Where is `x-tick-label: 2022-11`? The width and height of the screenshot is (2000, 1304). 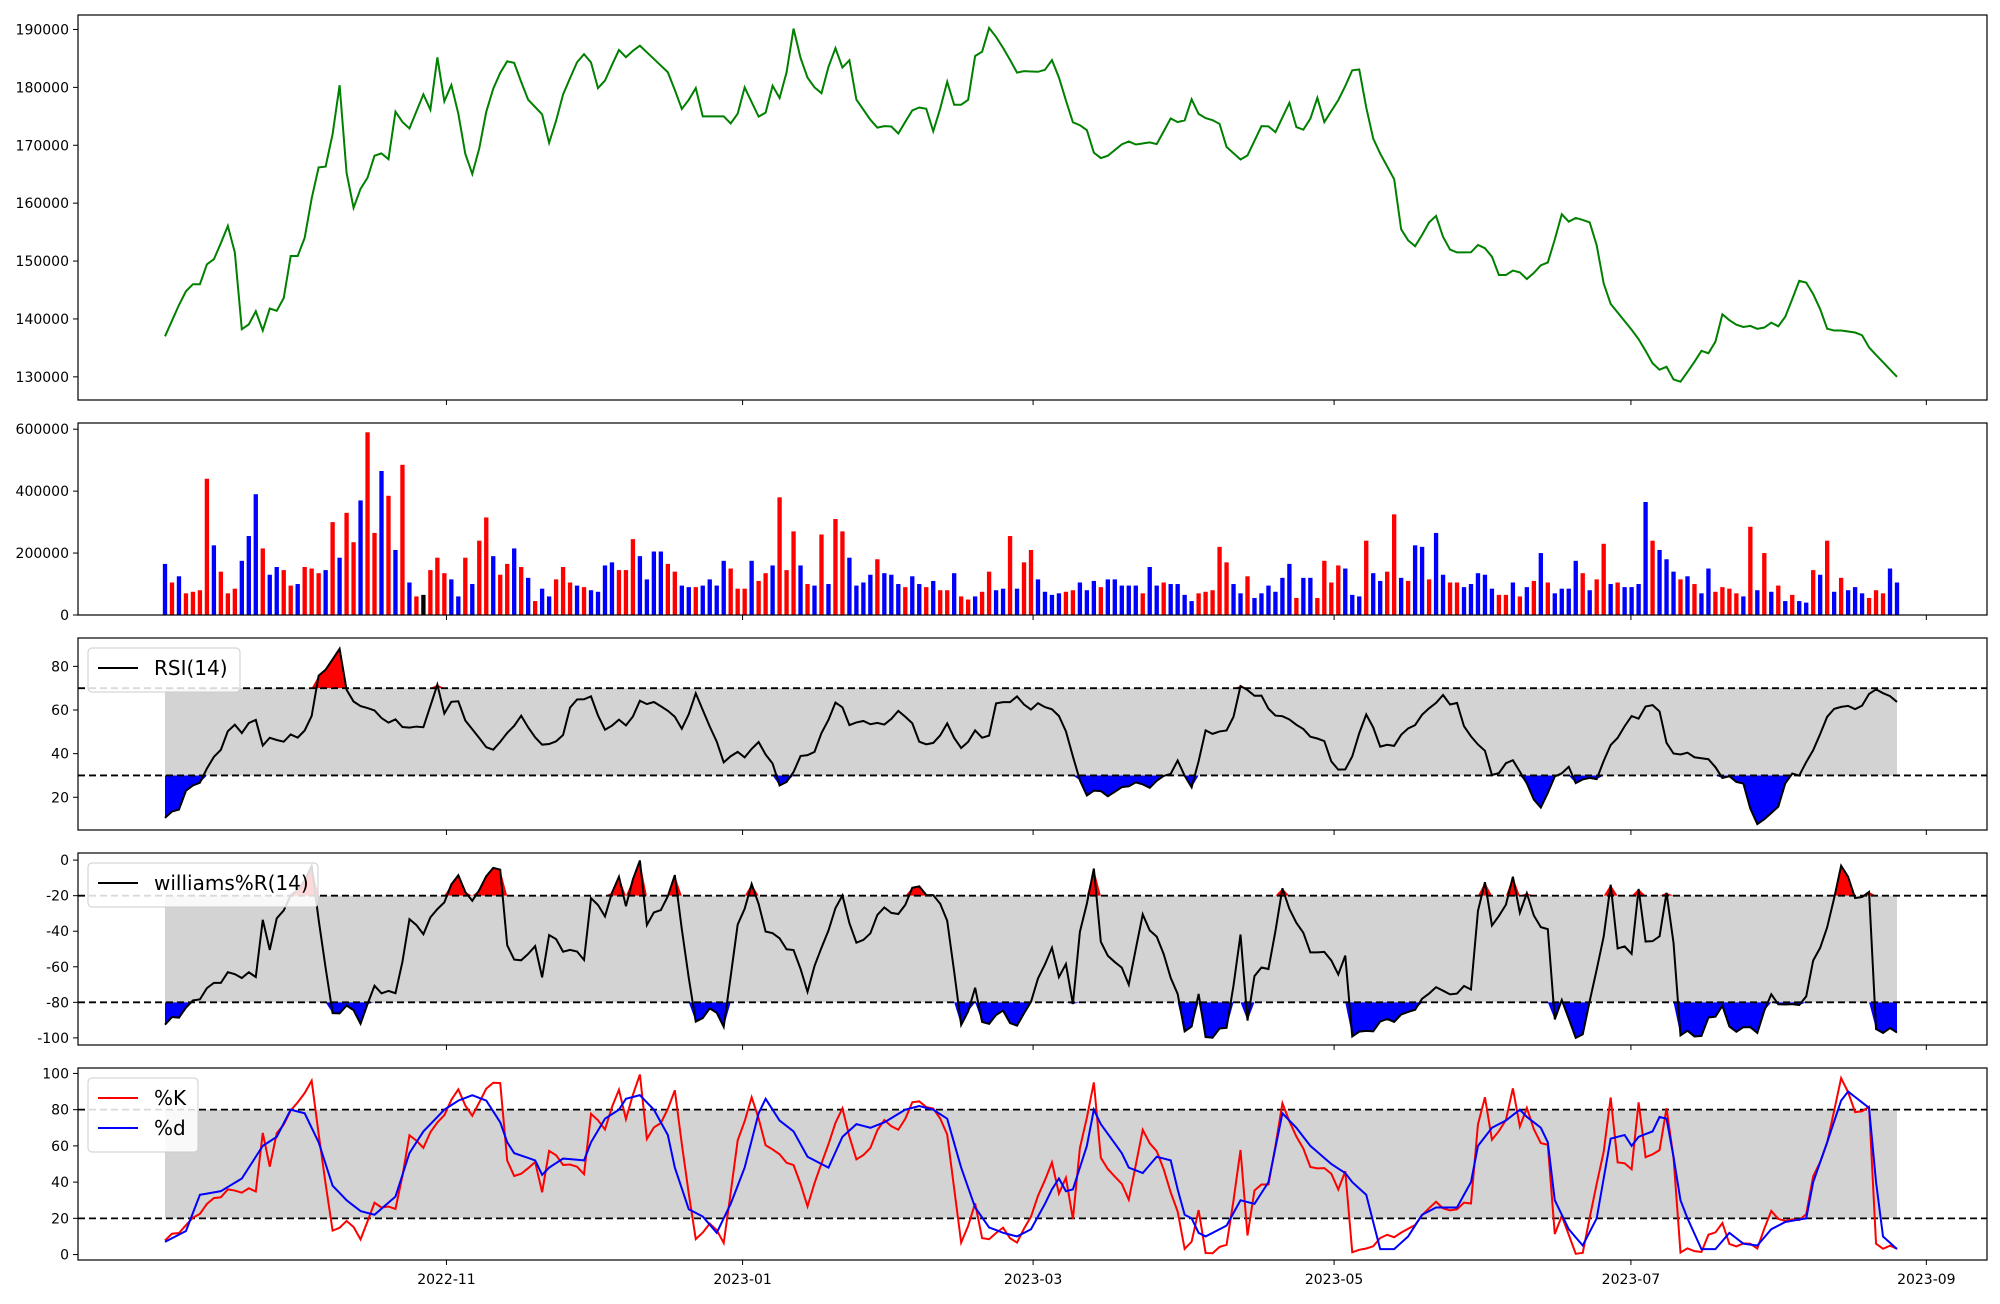 x-tick-label: 2022-11 is located at coordinates (446, 1280).